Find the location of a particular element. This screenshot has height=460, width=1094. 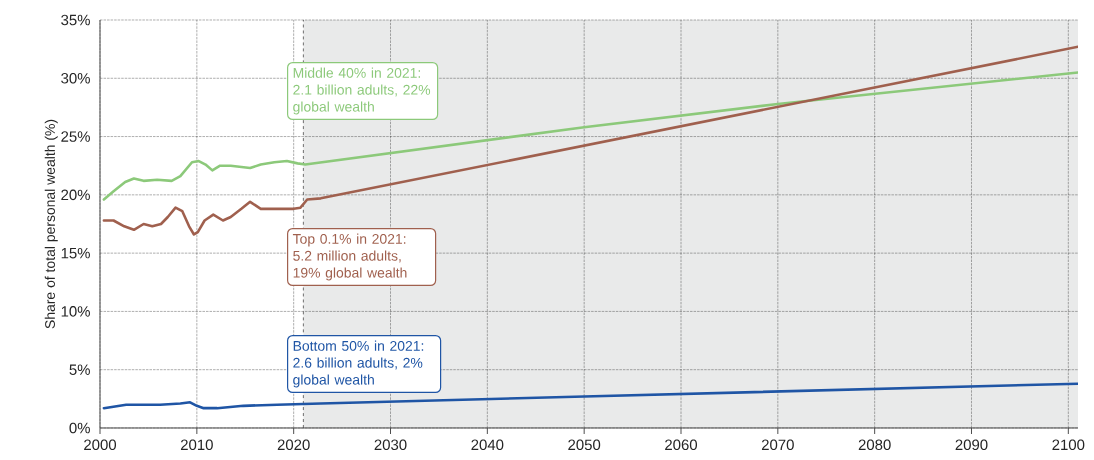

x-tick-label: 2050 is located at coordinates (584, 445).